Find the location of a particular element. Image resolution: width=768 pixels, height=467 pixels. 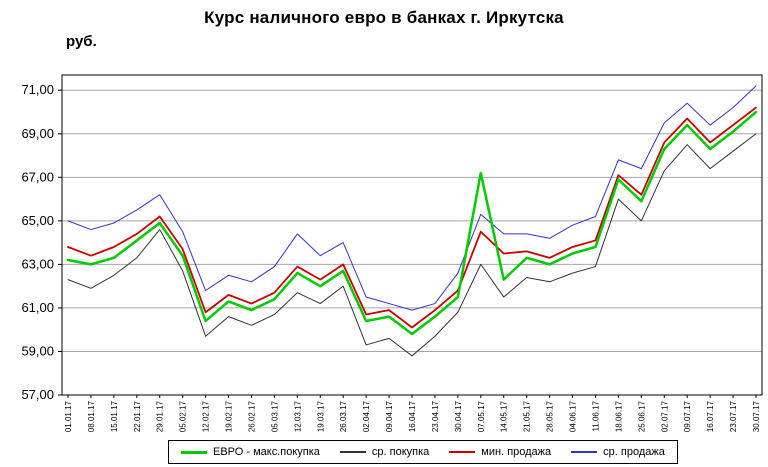

y-tick-label: 67,00 is located at coordinates (37, 176).